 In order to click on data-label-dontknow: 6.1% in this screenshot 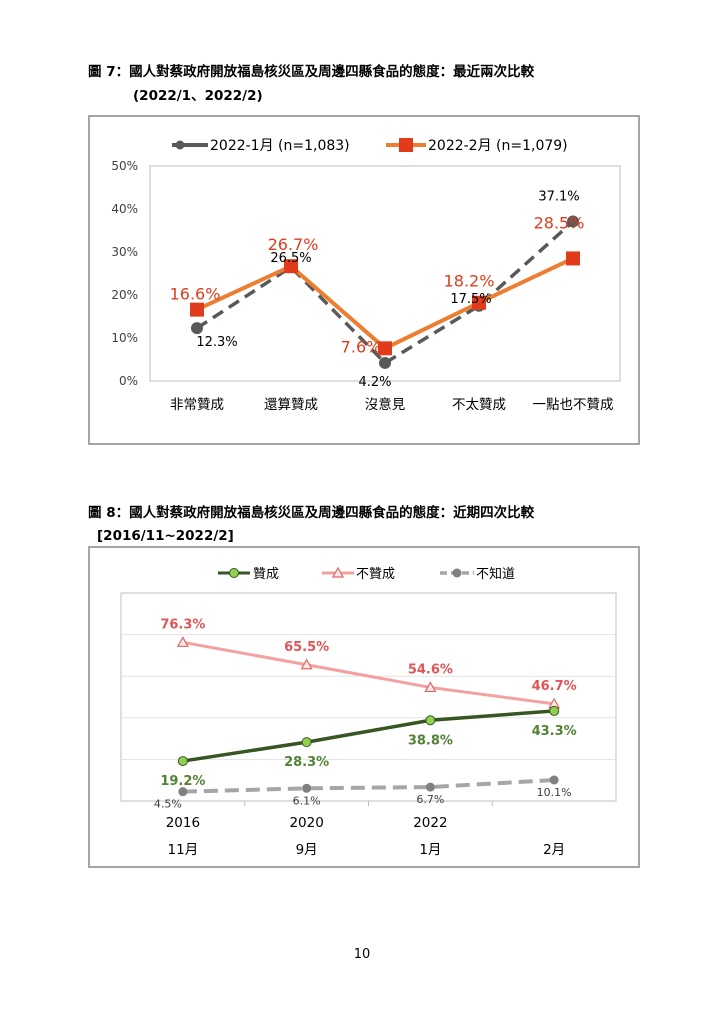, I will do `click(307, 800)`.